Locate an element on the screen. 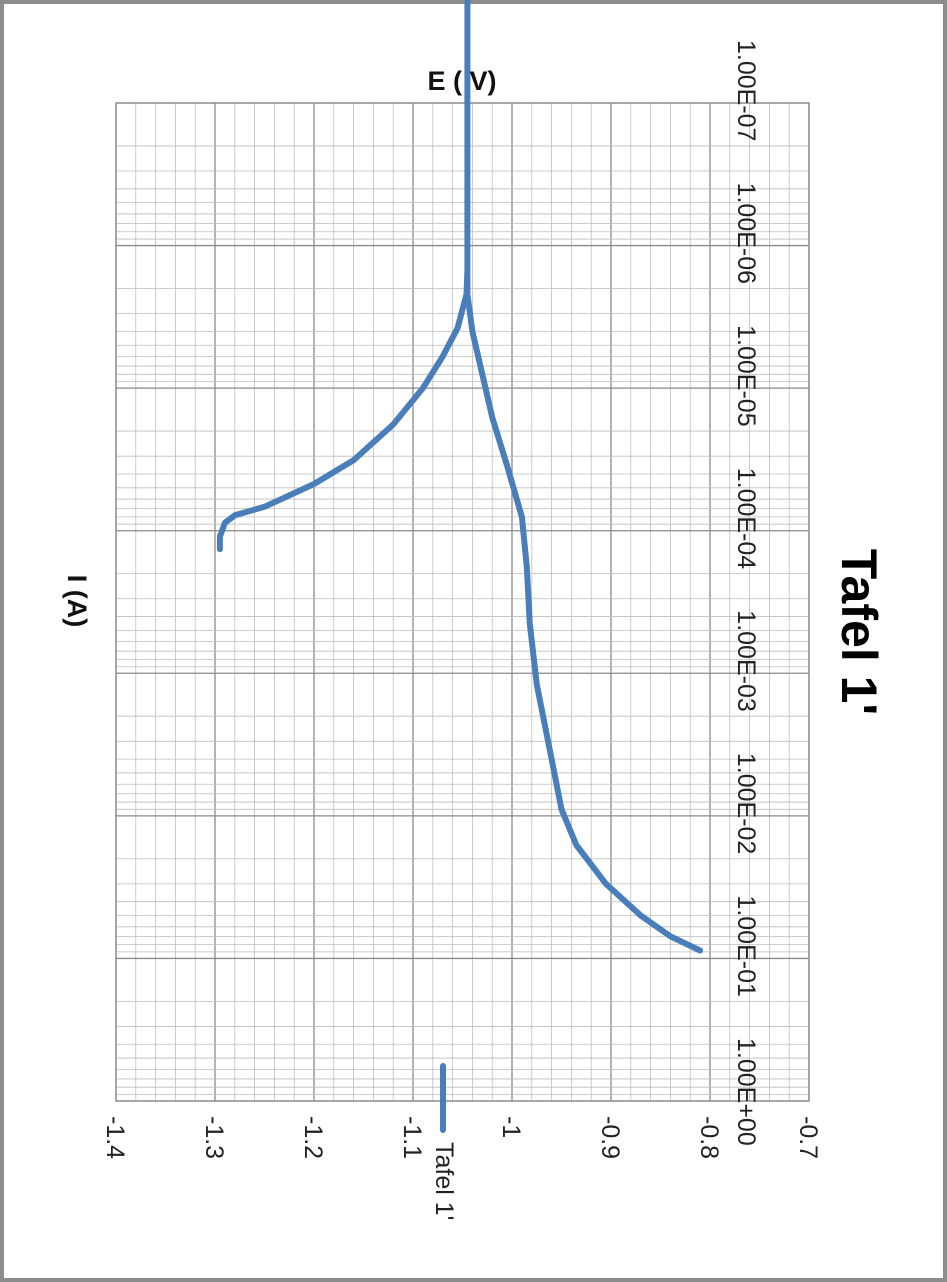 This screenshot has width=947, height=1282. y-tick-label: 1.00E-06 is located at coordinates (746, 233).